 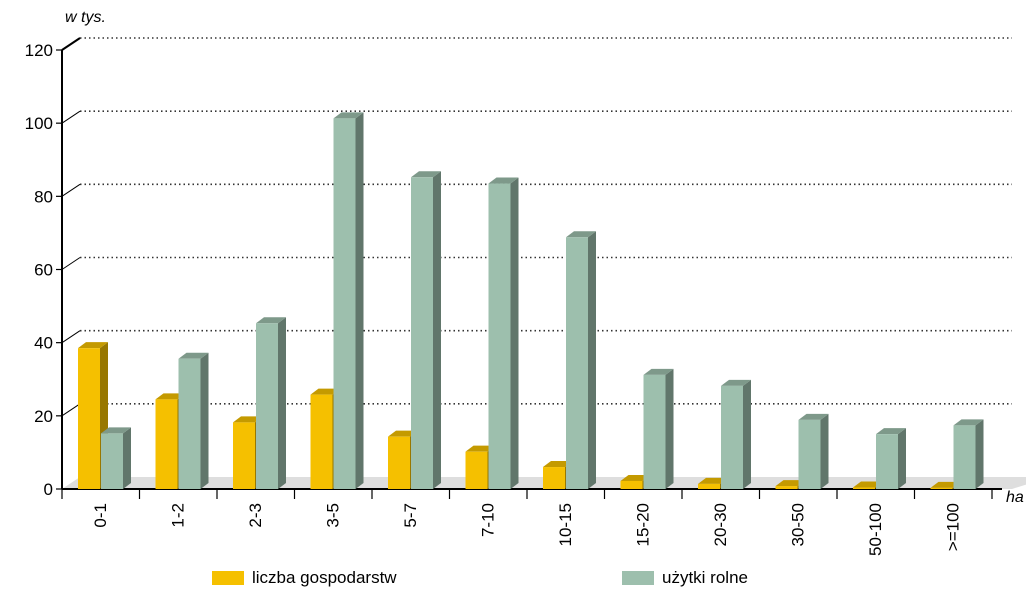 What do you see at coordinates (952, 527) in the screenshot?
I see `x-tick-label: >=100` at bounding box center [952, 527].